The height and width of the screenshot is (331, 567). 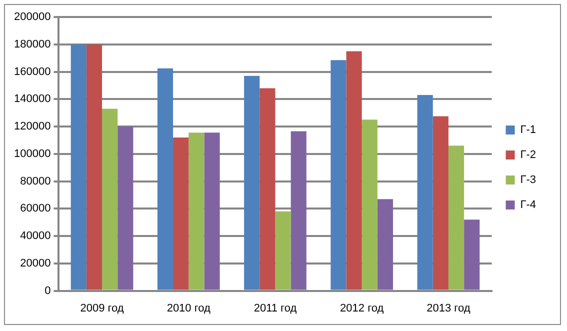 What do you see at coordinates (35, 181) in the screenshot?
I see `y-tick-label: 80000` at bounding box center [35, 181].